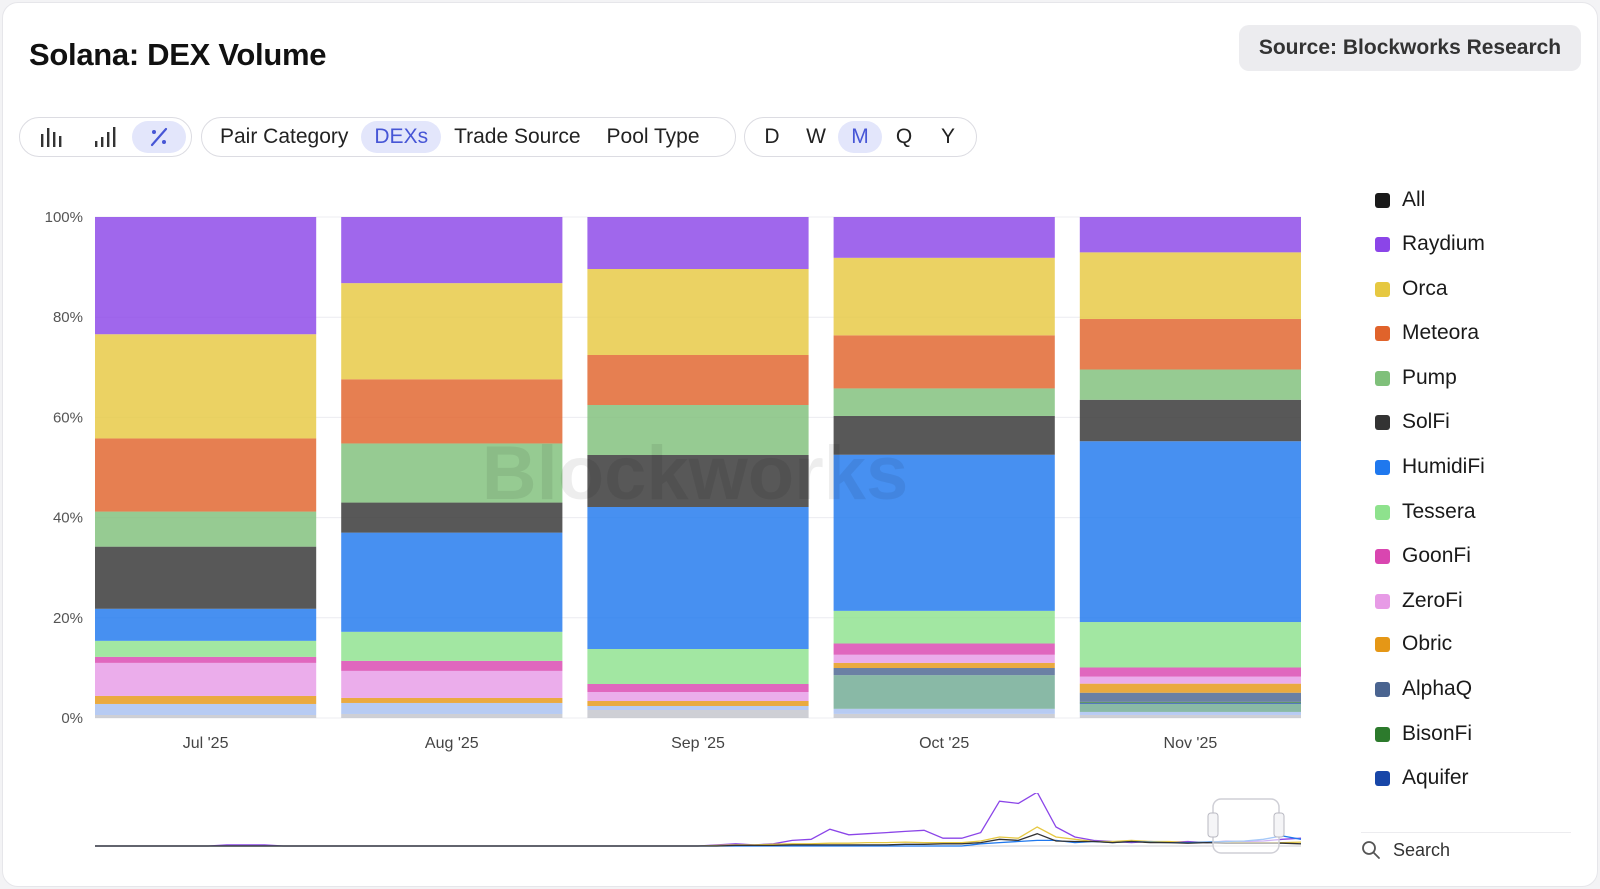  Describe the element at coordinates (1412, 422) in the screenshot. I see `legend-item-solfi: SolFi` at that location.